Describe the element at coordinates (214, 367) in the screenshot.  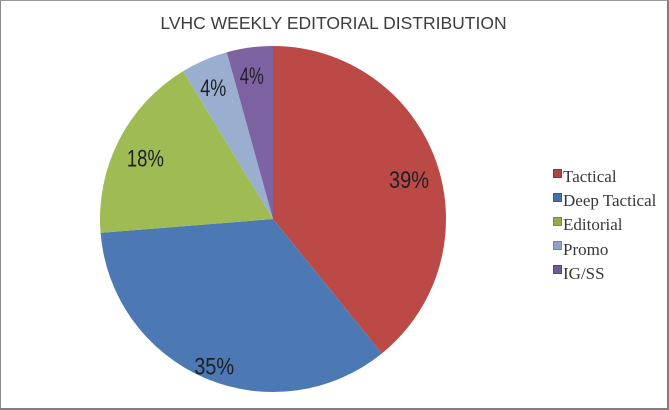
I see `svg-text: 35%` at that location.